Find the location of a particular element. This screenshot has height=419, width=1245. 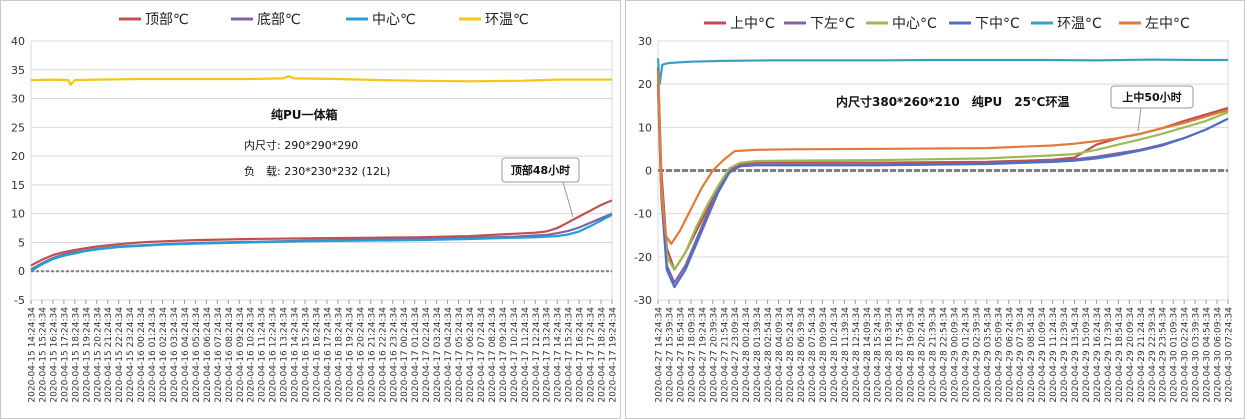

x-tick-label: 2020-04-29 23:54:34 is located at coordinates (1164, 355).